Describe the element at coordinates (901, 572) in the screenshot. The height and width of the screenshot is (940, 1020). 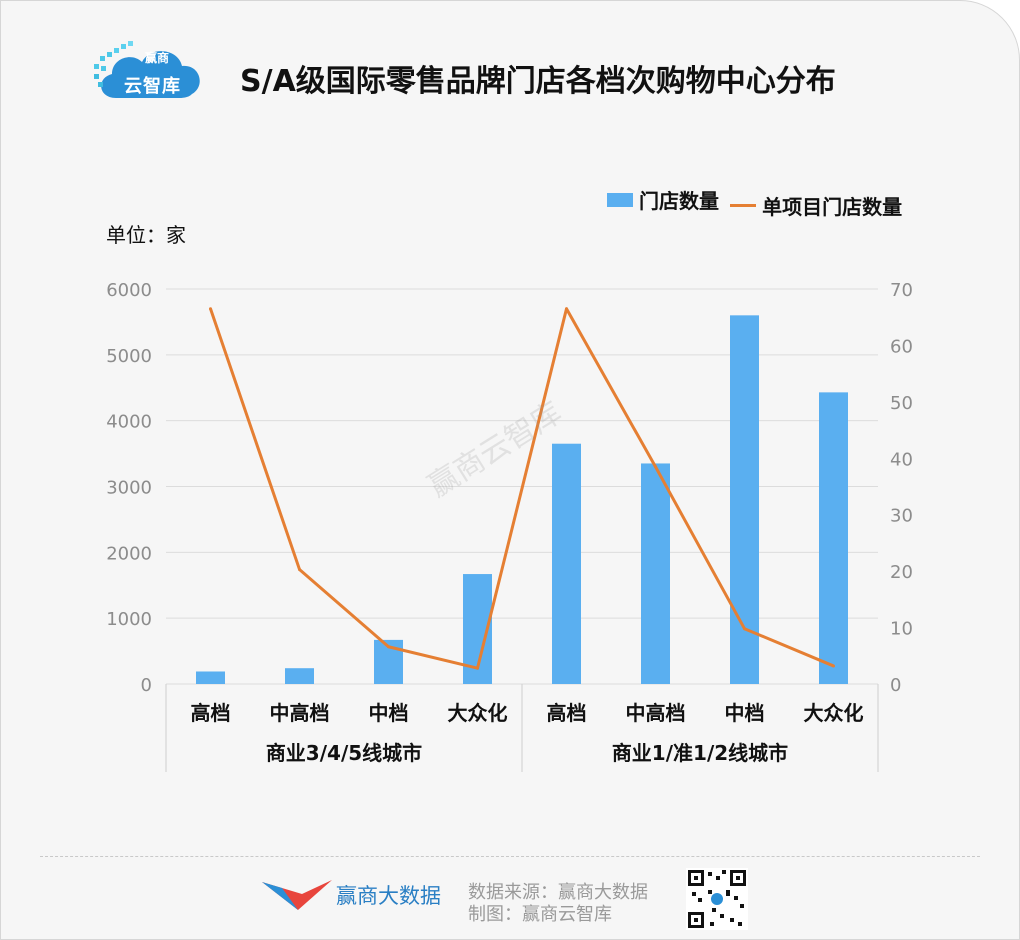
I see `y-right-tick-label: 20` at that location.